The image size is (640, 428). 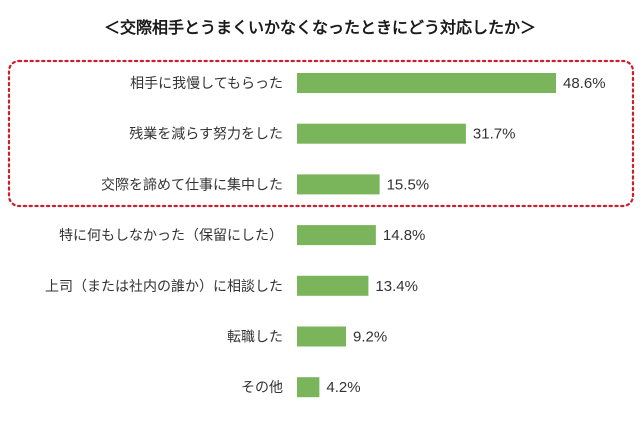 I want to click on category-label: 相手に我慢してもらった, so click(x=206, y=83).